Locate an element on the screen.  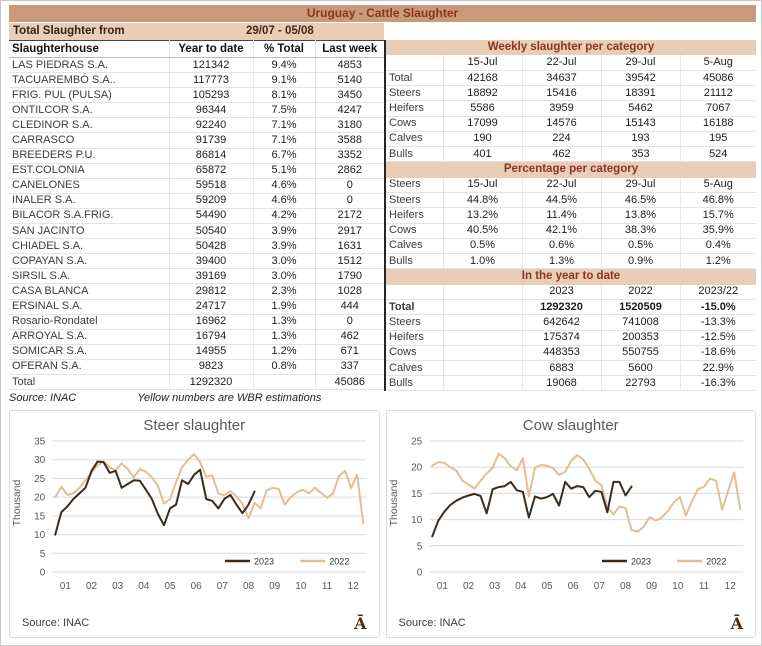
table-row: EST.COLONIA 65872 5.1% 2862 is located at coordinates (196, 171).